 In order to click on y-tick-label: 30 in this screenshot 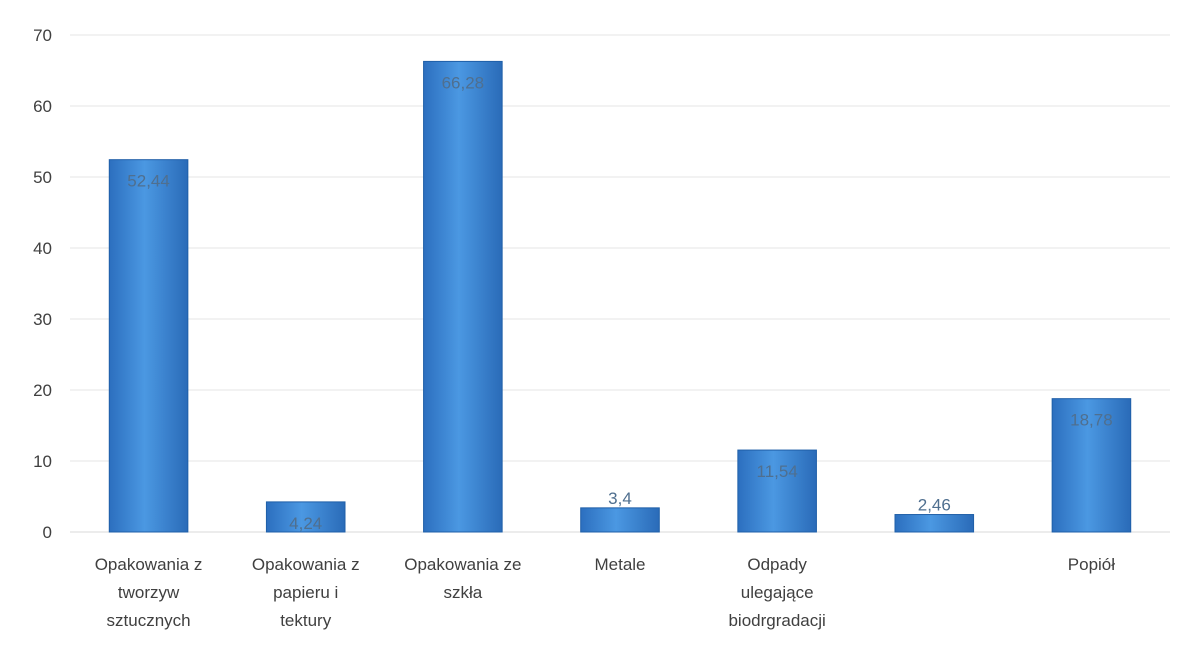, I will do `click(42, 319)`.